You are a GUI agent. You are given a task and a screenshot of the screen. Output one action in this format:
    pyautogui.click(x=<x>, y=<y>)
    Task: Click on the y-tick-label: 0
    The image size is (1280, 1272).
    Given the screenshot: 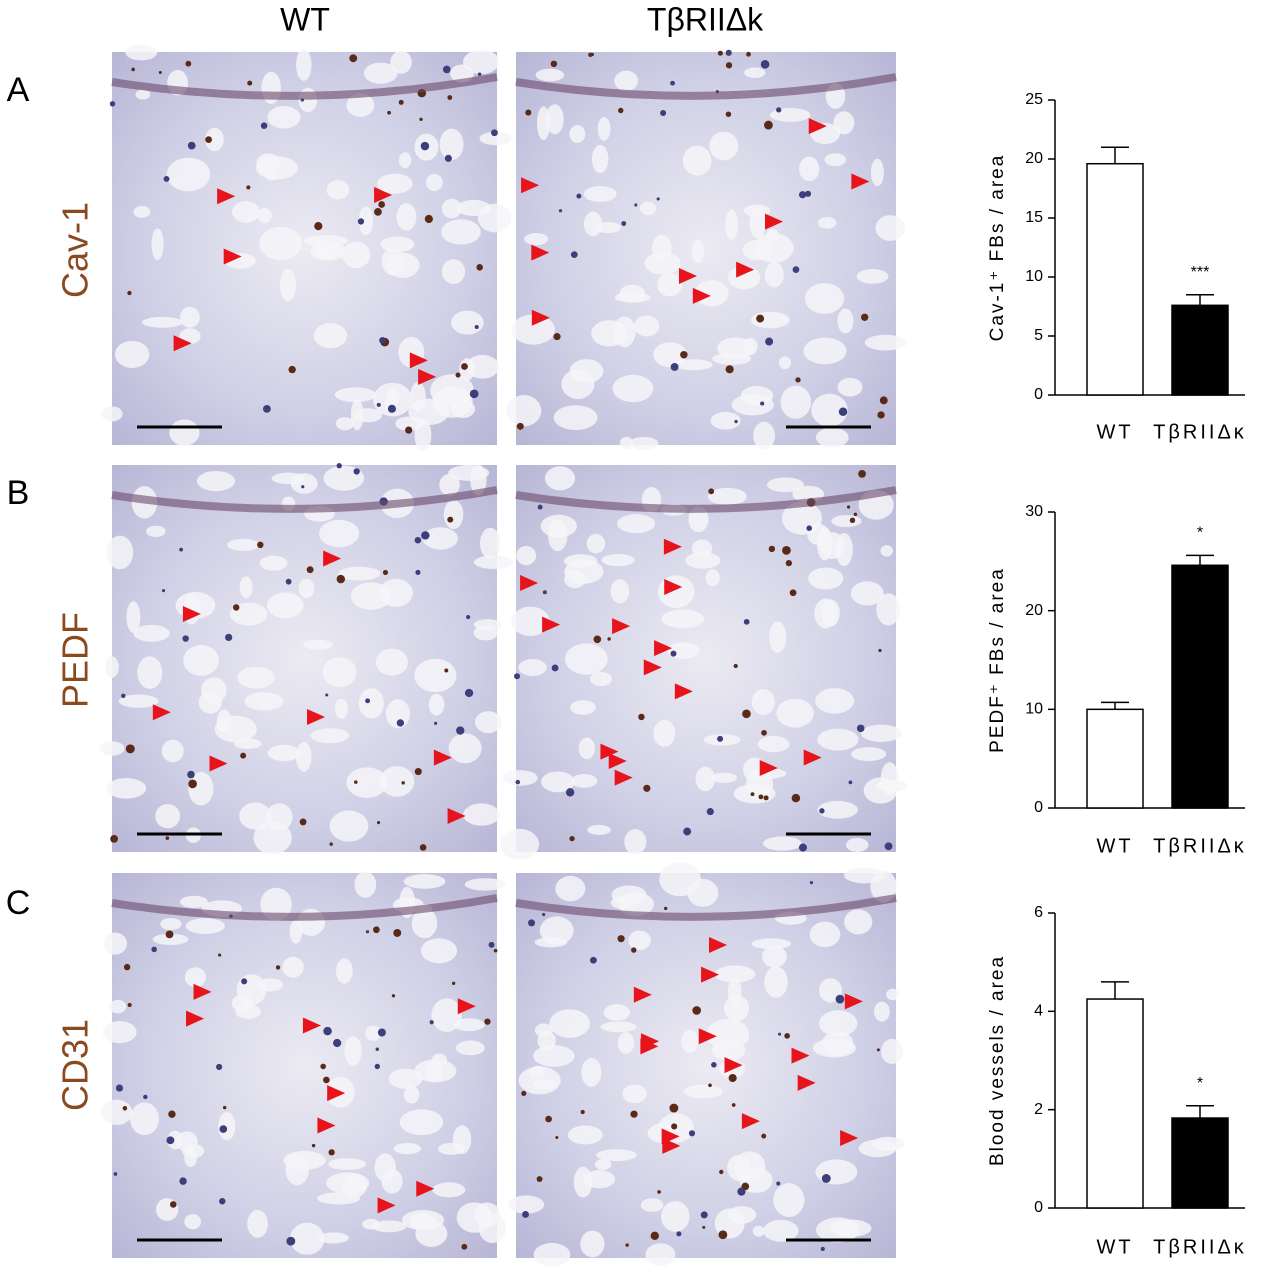 What is the action you would take?
    pyautogui.click(x=1038, y=807)
    